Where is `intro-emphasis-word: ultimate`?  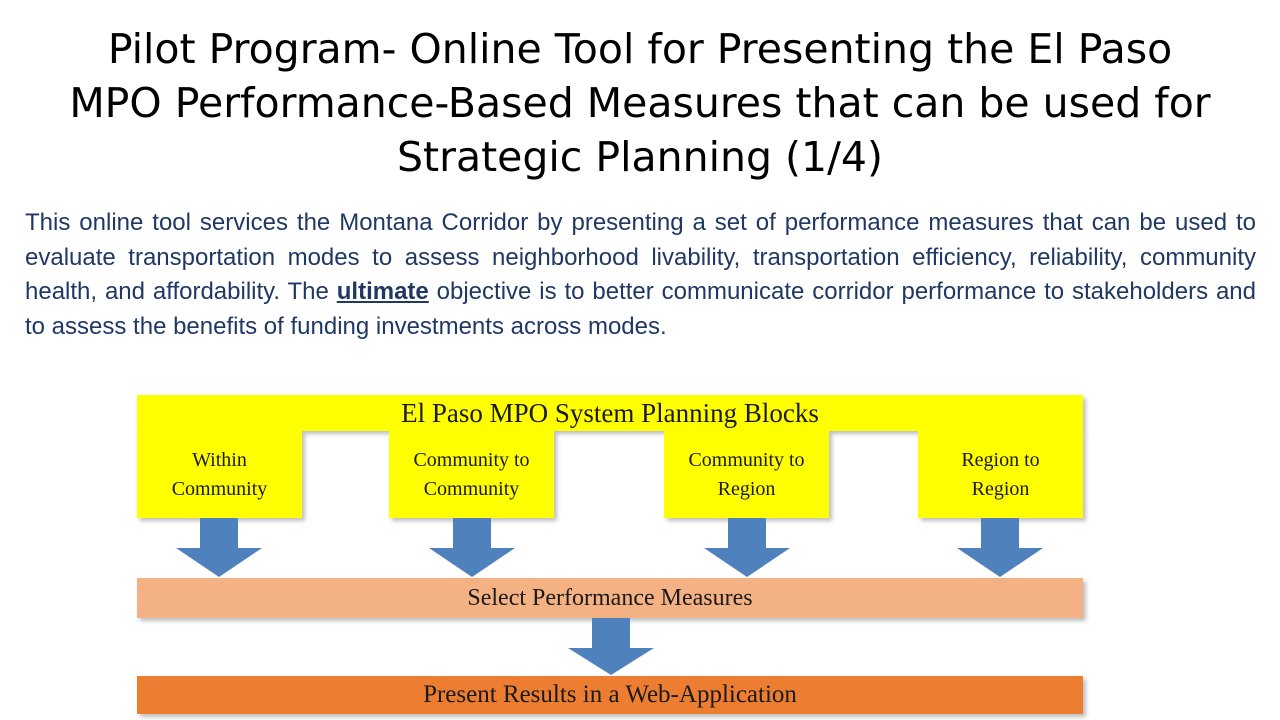 intro-emphasis-word: ultimate is located at coordinates (382, 291).